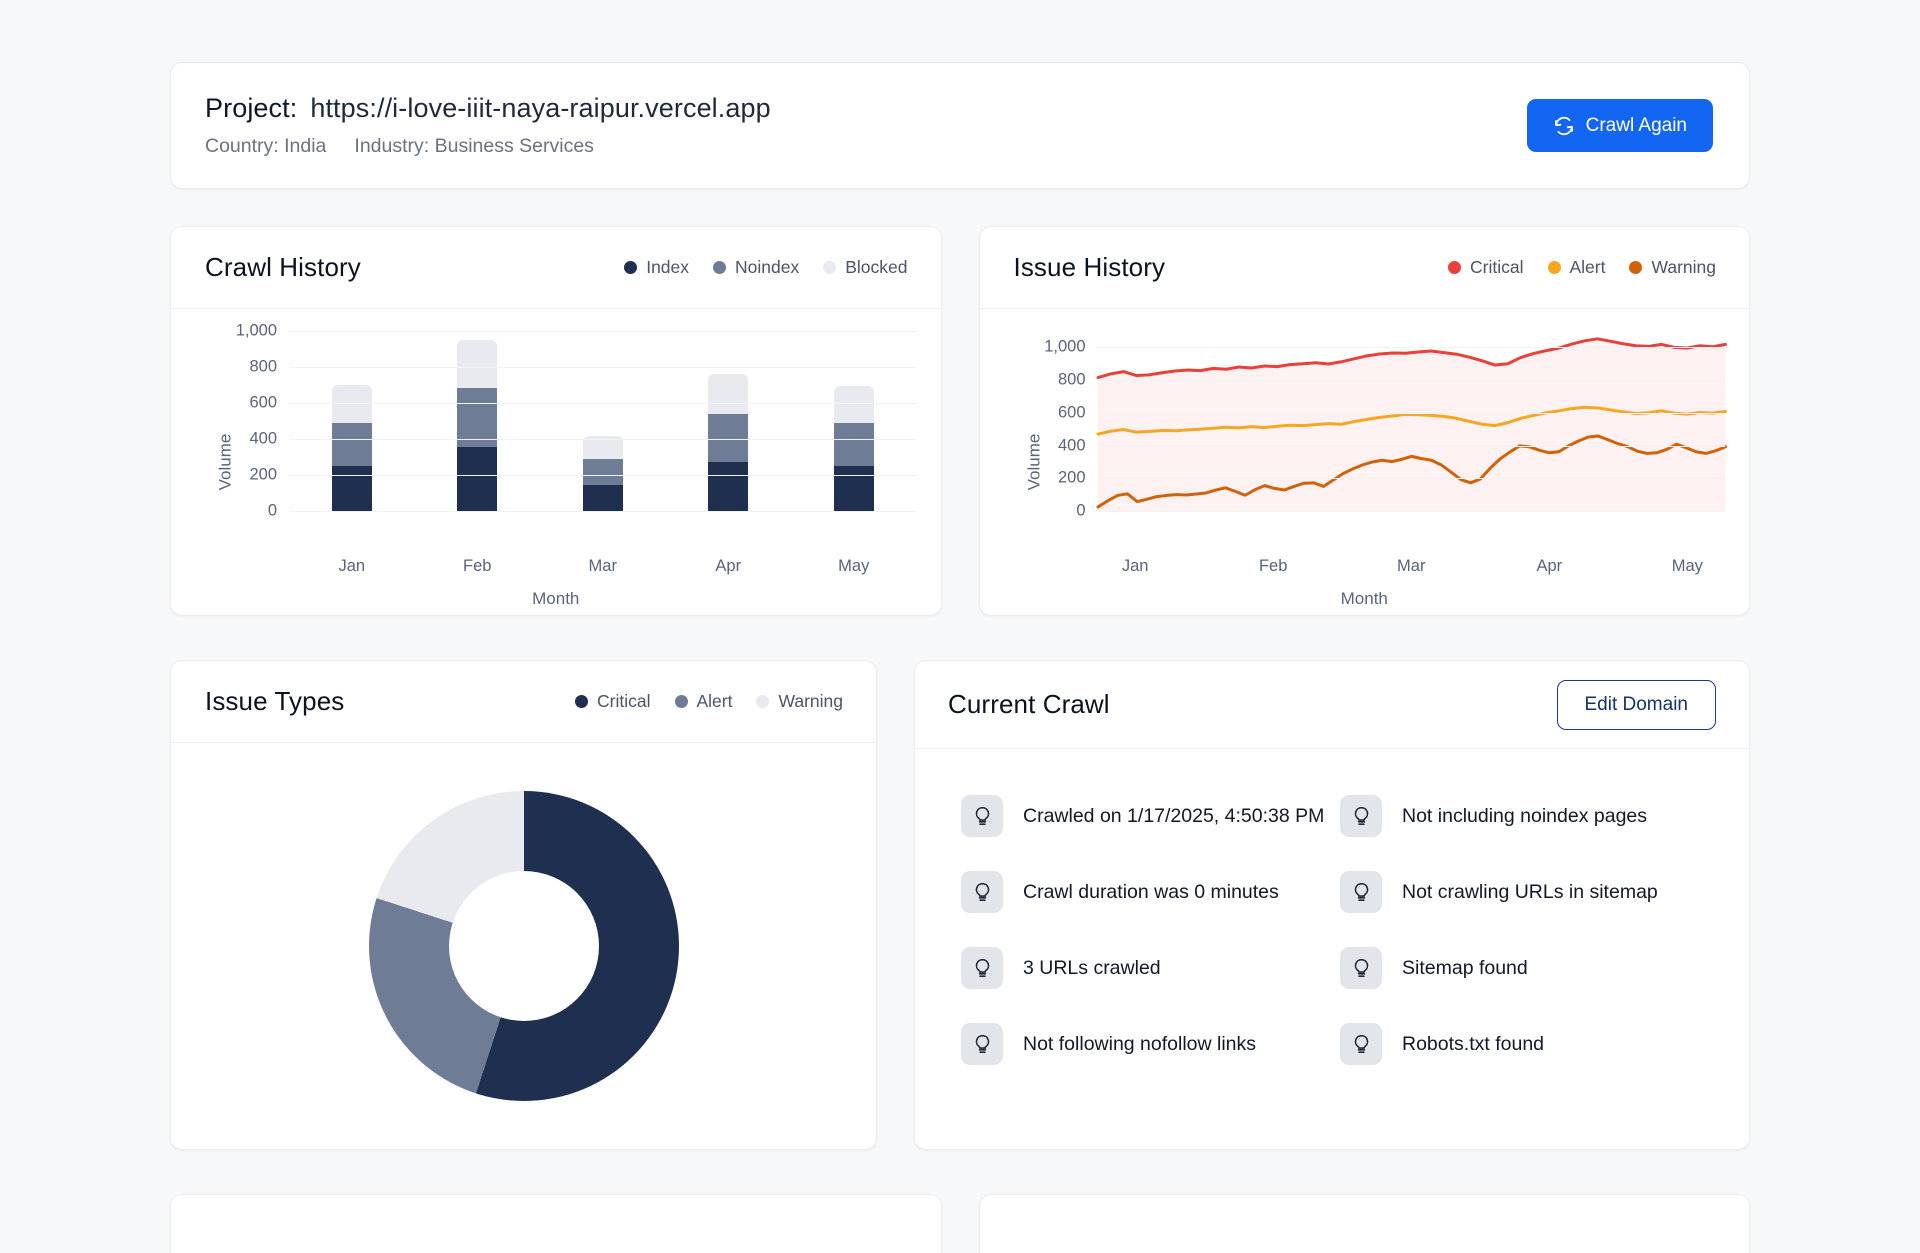 This screenshot has height=1253, width=1920. I want to click on issue-history-x-ticks: Jan Feb Mar Apr May, so click(1412, 567).